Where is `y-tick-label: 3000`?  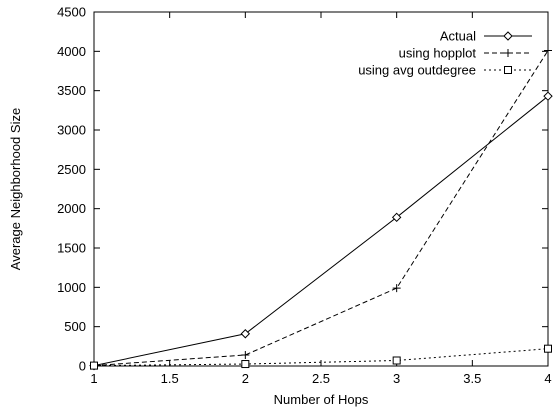 y-tick-label: 3000 is located at coordinates (71, 130).